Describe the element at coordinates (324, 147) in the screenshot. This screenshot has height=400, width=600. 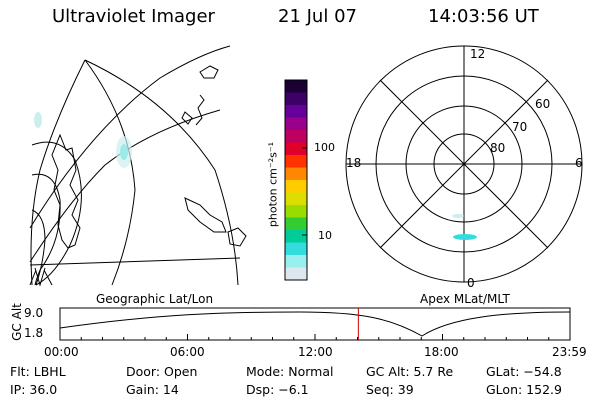
I see `colorbar-tick-100: 100` at that location.